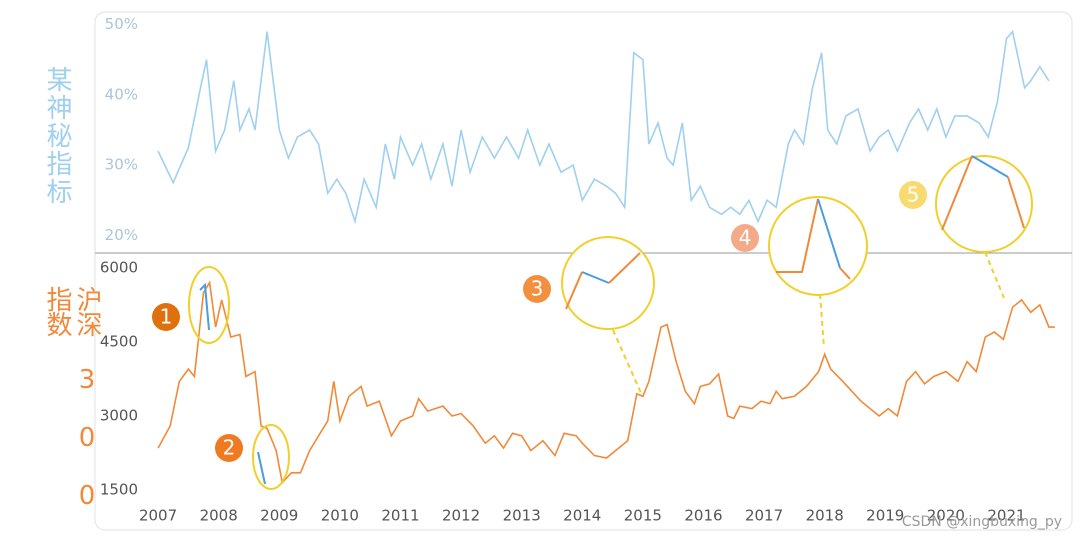  Describe the element at coordinates (946, 516) in the screenshot. I see `x-tick-label: 2020` at that location.